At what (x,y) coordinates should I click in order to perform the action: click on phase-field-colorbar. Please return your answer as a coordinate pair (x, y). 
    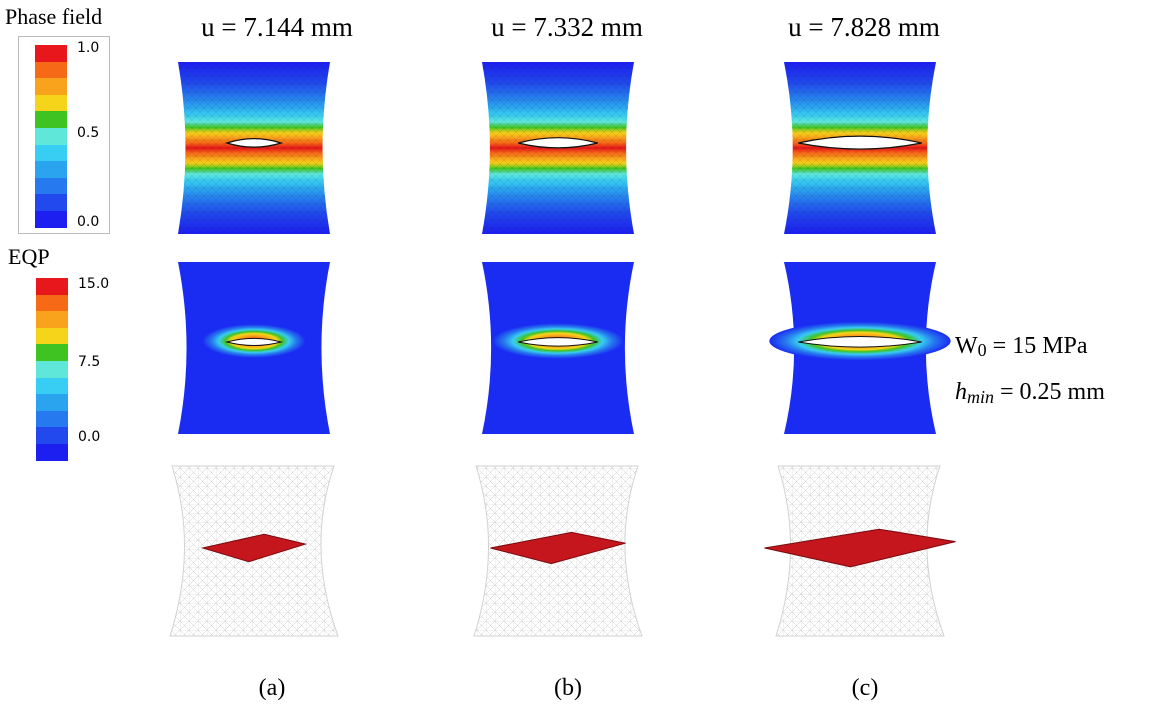
    Looking at the image, I should click on (51, 136).